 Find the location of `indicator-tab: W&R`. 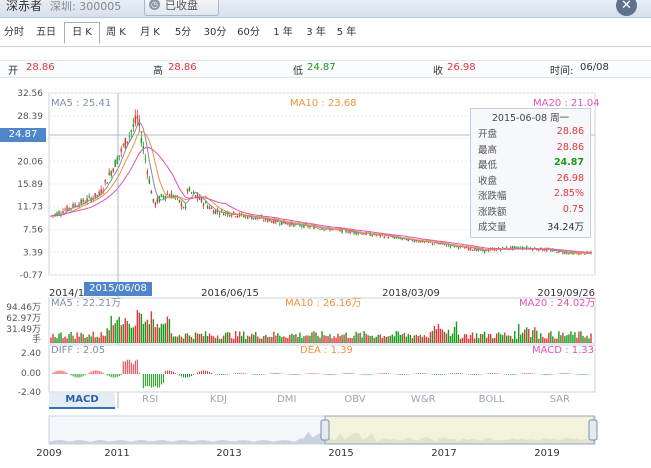

indicator-tab: W&R is located at coordinates (423, 399).